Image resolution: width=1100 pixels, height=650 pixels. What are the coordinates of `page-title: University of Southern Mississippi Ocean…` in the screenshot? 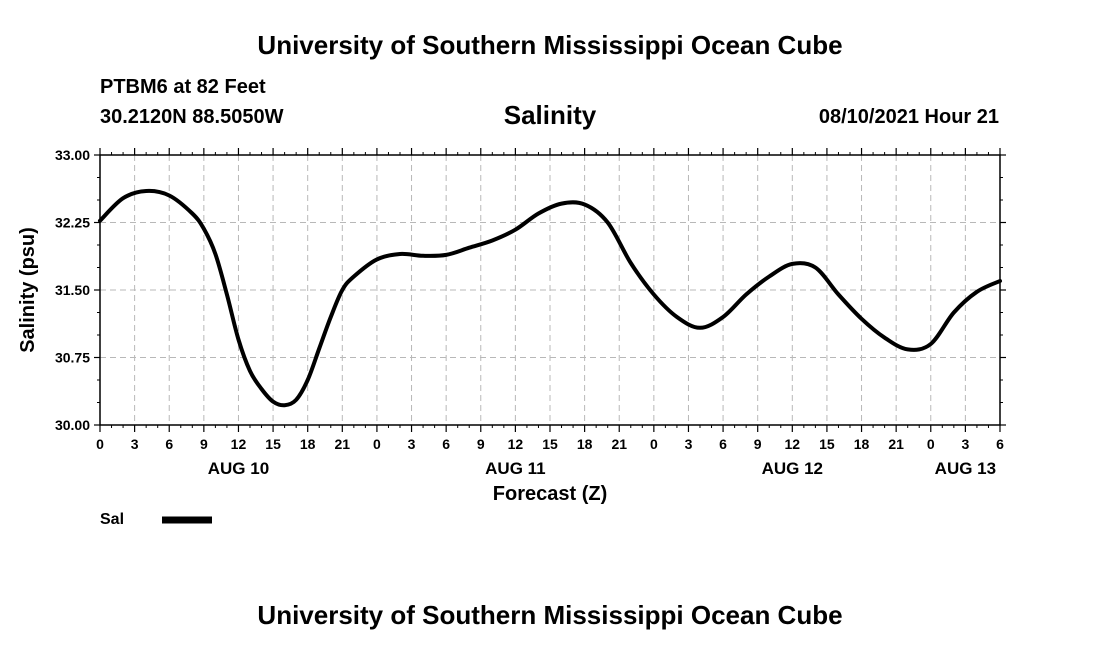 It's located at (550, 45).